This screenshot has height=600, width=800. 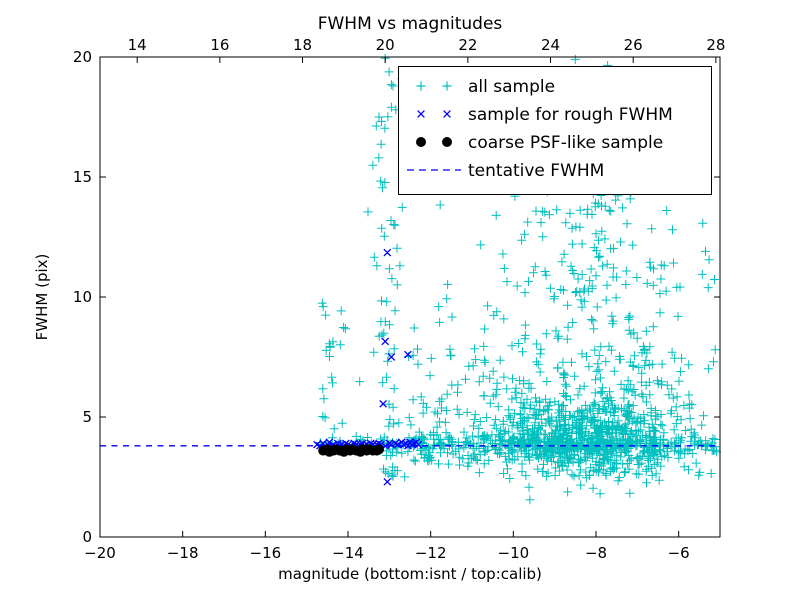 What do you see at coordinates (596, 553) in the screenshot?
I see `x-bottom-tick-label: −8` at bounding box center [596, 553].